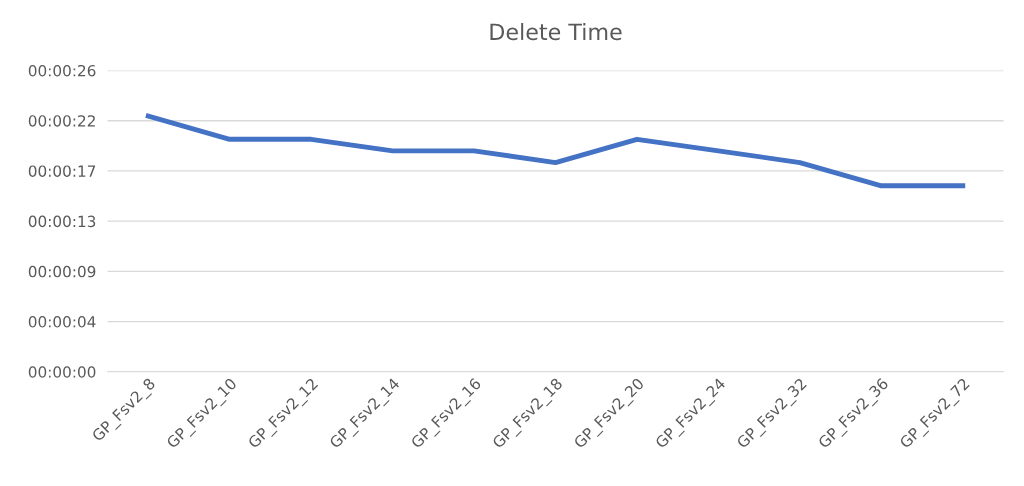  I want to click on y-tick-label: 00:00:09, so click(62, 271).